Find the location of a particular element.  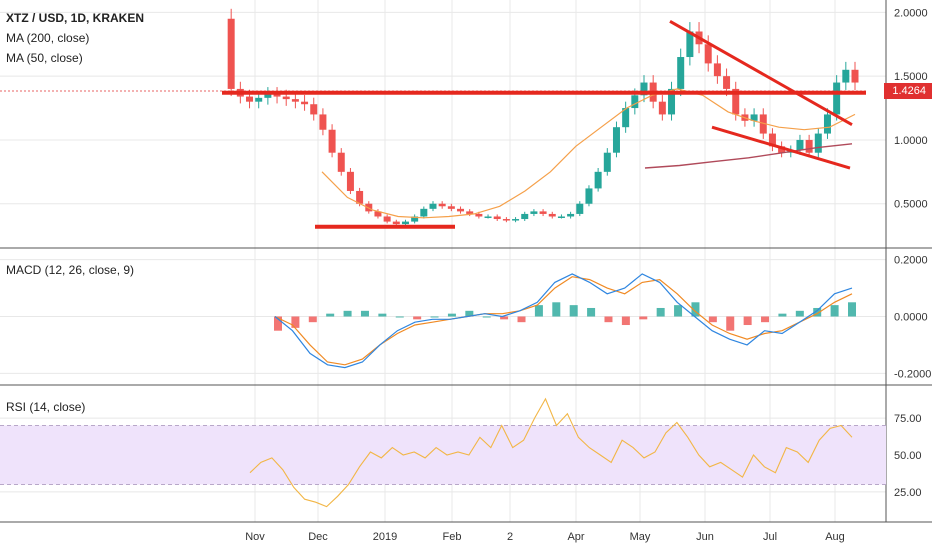

x-tick-label: Dec is located at coordinates (318, 537).